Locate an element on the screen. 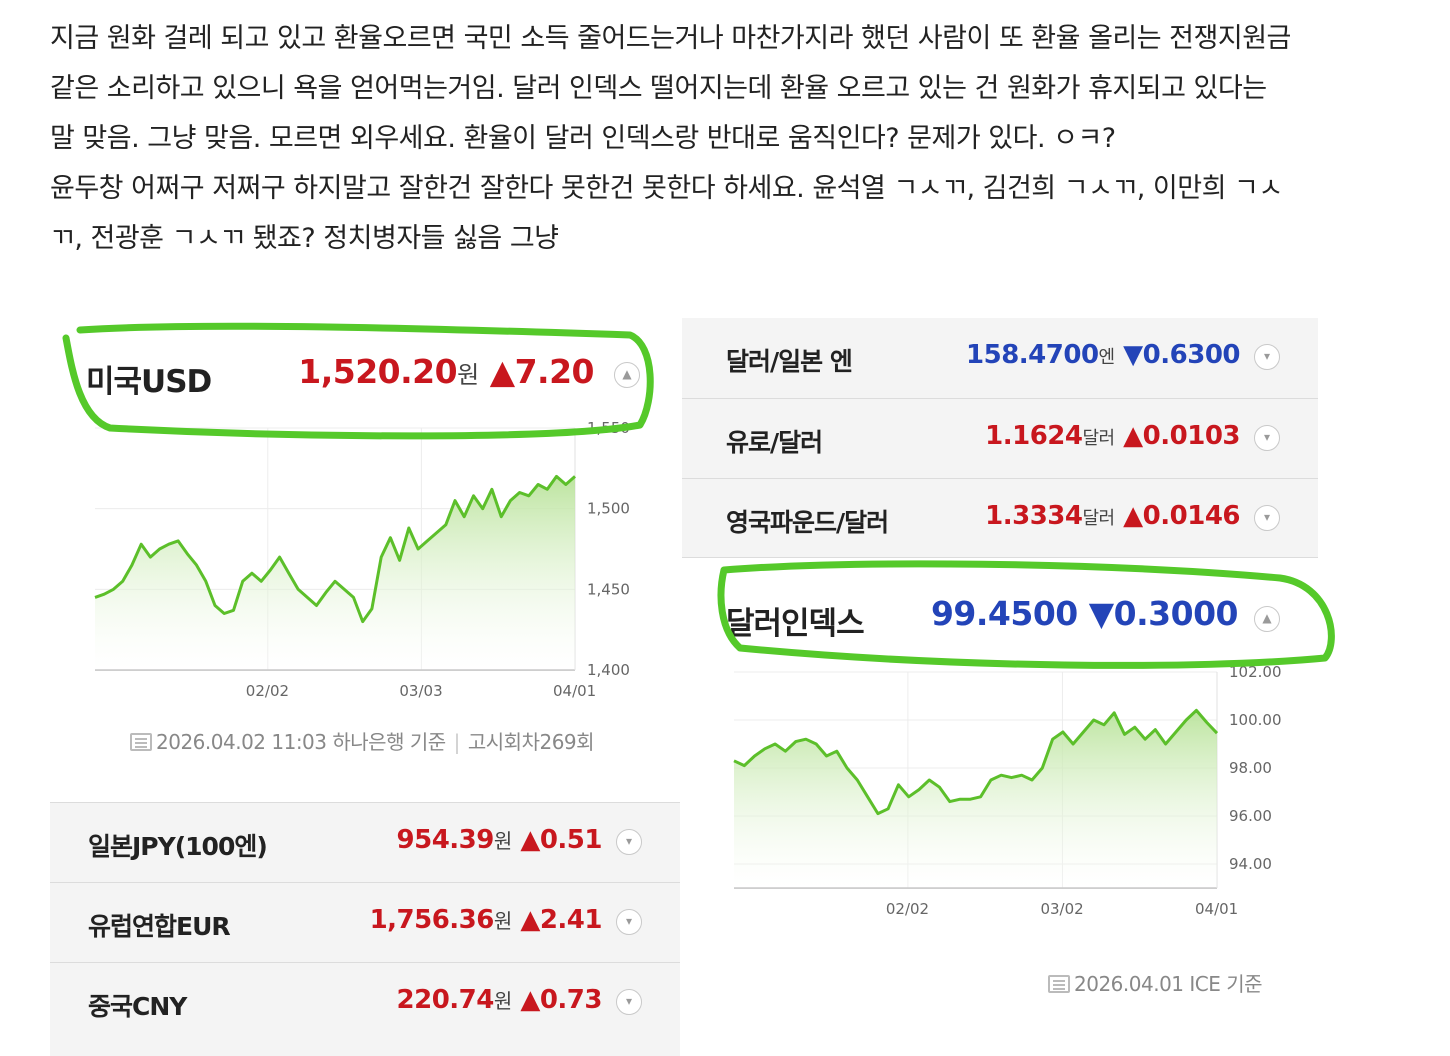  y-tick-label: 96.00 is located at coordinates (1250, 816).